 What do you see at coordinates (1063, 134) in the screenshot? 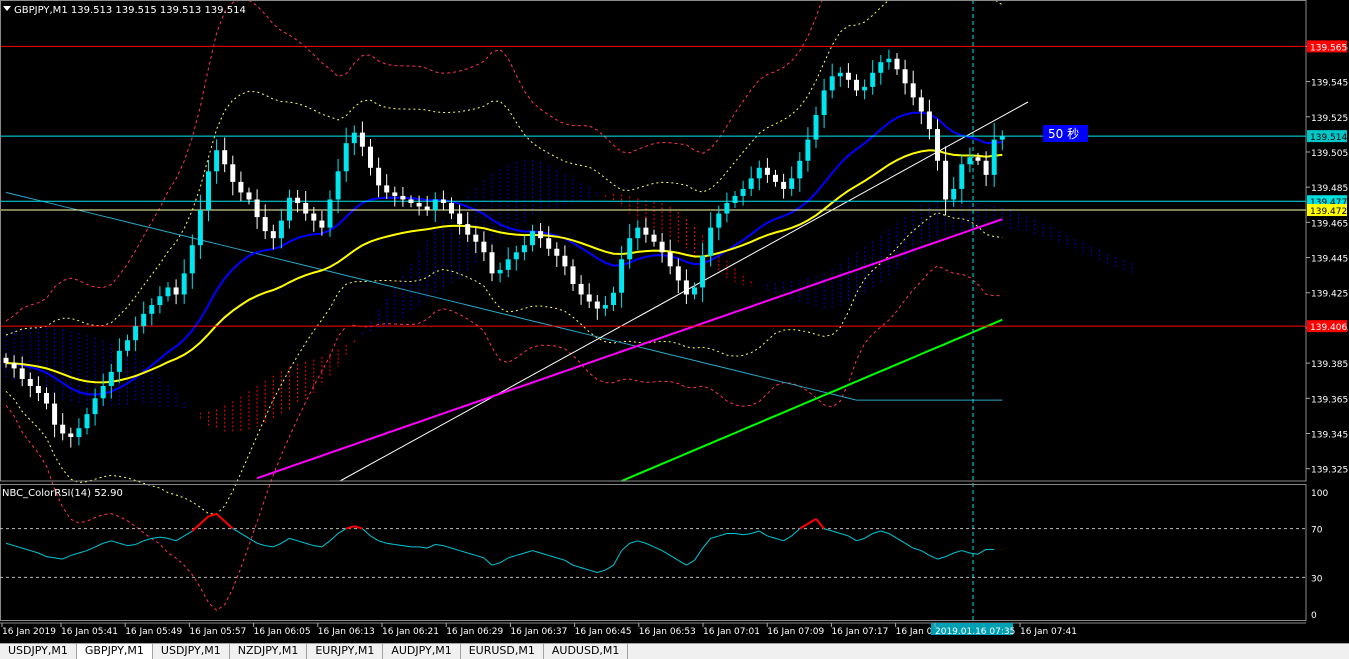
I see `countdown-text: 50 秒` at bounding box center [1063, 134].